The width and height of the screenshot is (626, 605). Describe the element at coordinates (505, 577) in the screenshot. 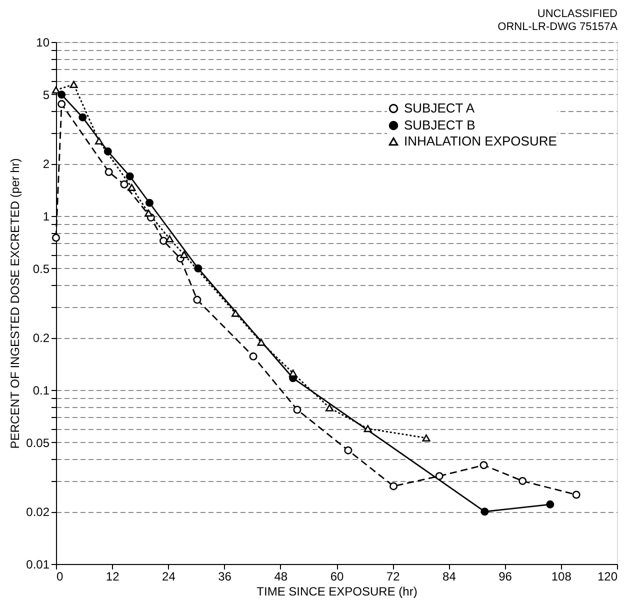

I see `x-tick-label: 96` at that location.